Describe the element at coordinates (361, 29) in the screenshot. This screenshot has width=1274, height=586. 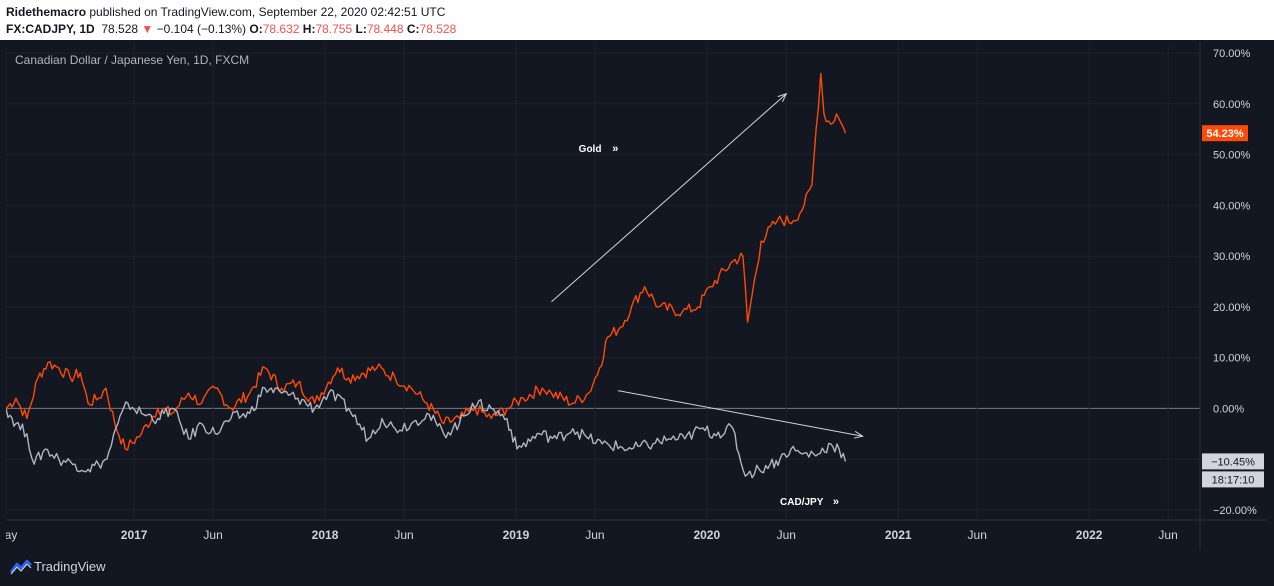
I see `low-label: L:` at that location.